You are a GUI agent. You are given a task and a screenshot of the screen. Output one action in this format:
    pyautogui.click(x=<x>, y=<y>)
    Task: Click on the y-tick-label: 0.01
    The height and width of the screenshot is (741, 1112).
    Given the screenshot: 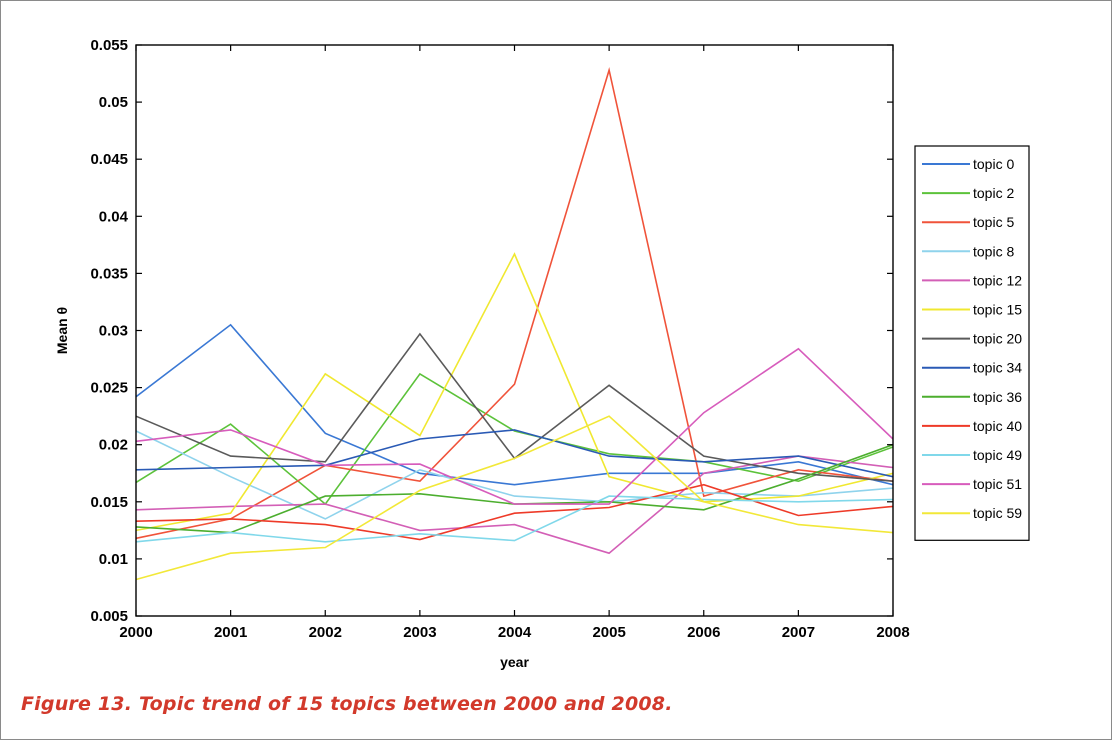 What is the action you would take?
    pyautogui.click(x=113, y=559)
    